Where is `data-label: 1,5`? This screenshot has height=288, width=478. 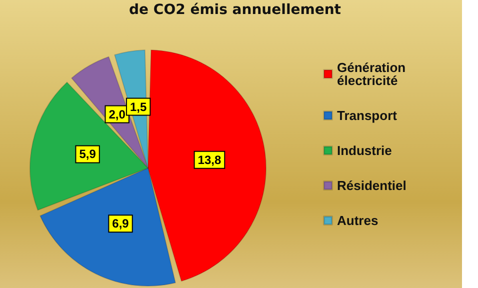
data-label: 1,5 is located at coordinates (138, 107).